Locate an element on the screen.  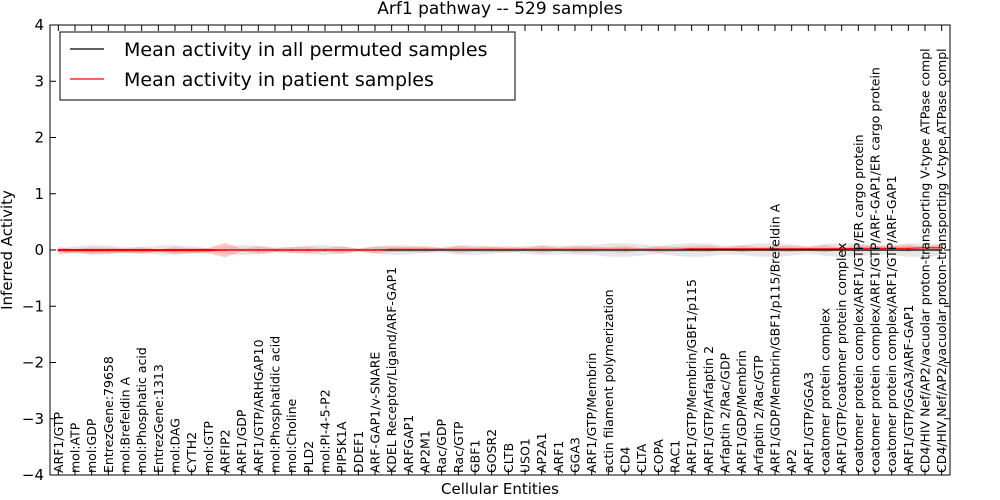
x-tick-label: Rac/GDP is located at coordinates (441, 446).